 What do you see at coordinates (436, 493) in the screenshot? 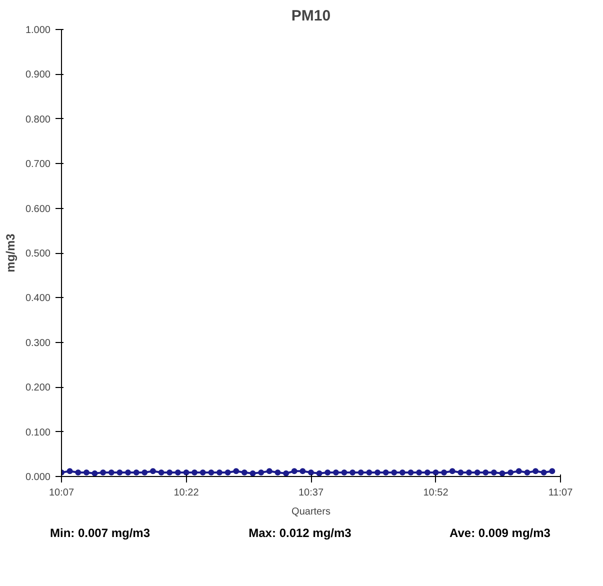
I see `x-tick-label: 10:52` at bounding box center [436, 493].